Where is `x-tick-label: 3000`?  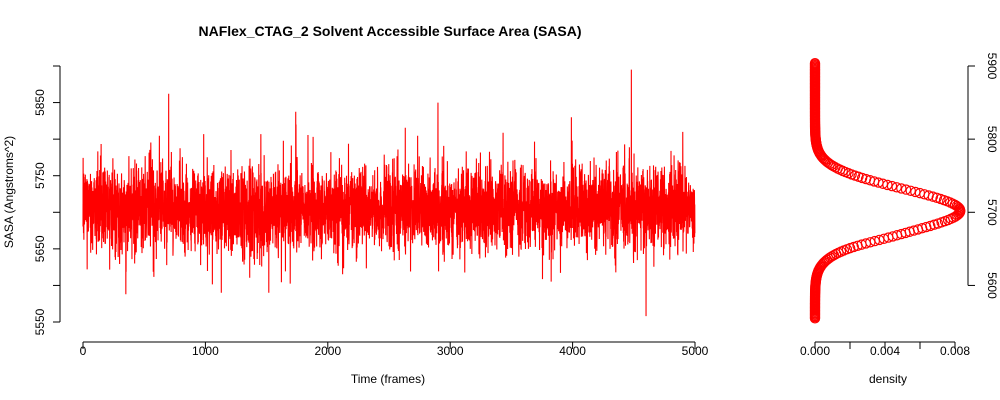
x-tick-label: 3000 is located at coordinates (450, 351).